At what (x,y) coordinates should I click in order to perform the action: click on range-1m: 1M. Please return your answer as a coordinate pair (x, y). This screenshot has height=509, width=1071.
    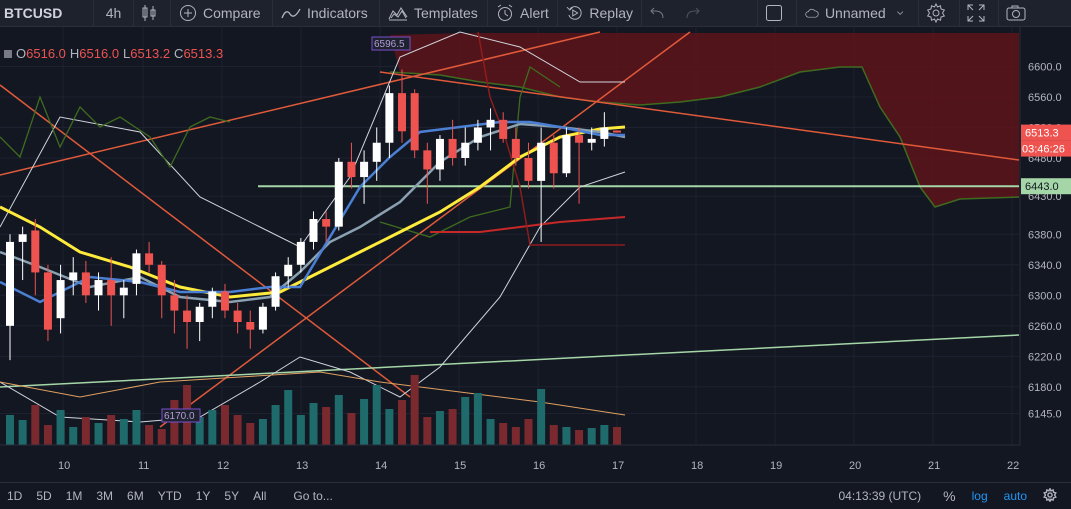
    Looking at the image, I should click on (74, 496).